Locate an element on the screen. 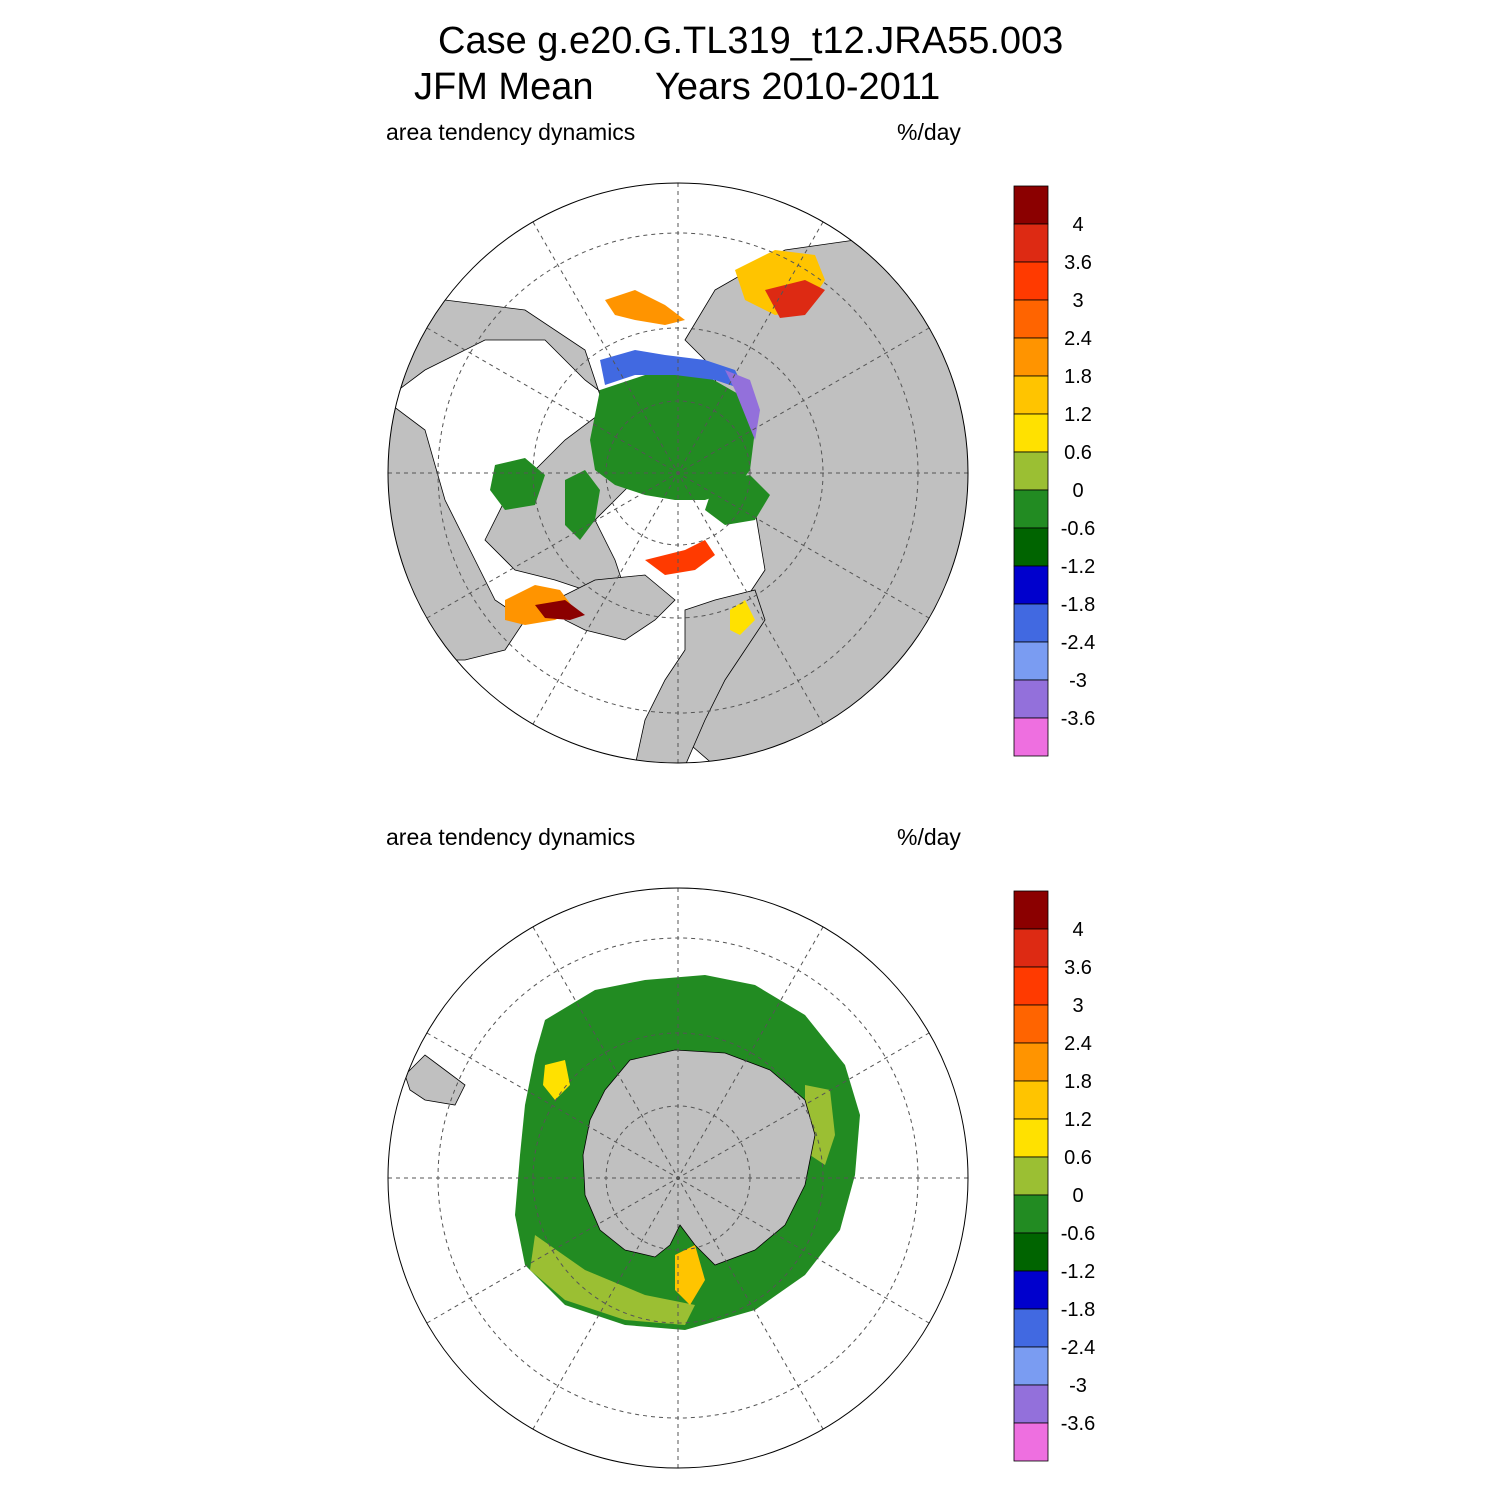  seaice-margin-baltic is located at coordinates (742, 617).